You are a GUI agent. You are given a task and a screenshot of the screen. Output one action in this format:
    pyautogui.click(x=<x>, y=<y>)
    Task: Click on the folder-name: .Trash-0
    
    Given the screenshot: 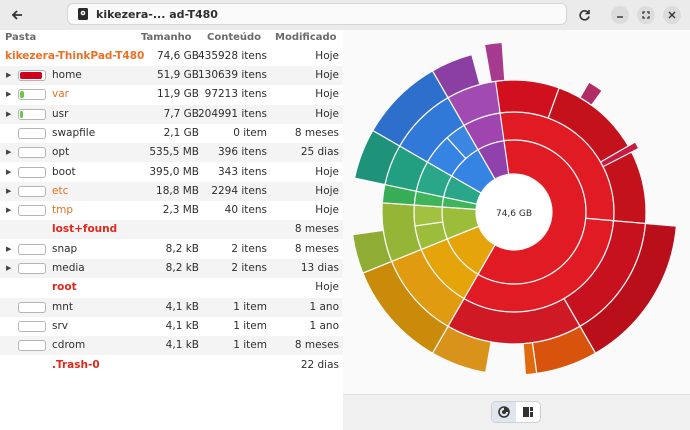 What is the action you would take?
    pyautogui.click(x=76, y=364)
    